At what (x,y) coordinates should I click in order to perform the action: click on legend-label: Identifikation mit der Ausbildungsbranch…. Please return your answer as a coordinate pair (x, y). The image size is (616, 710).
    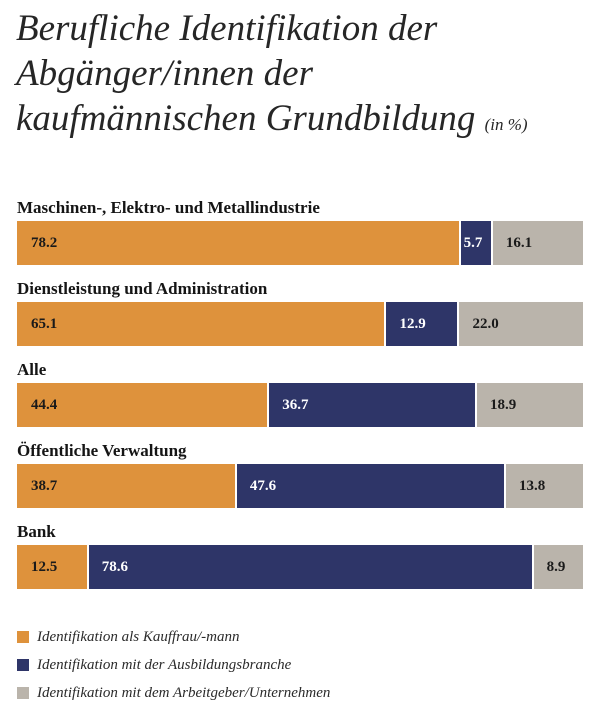
    Looking at the image, I should click on (164, 665).